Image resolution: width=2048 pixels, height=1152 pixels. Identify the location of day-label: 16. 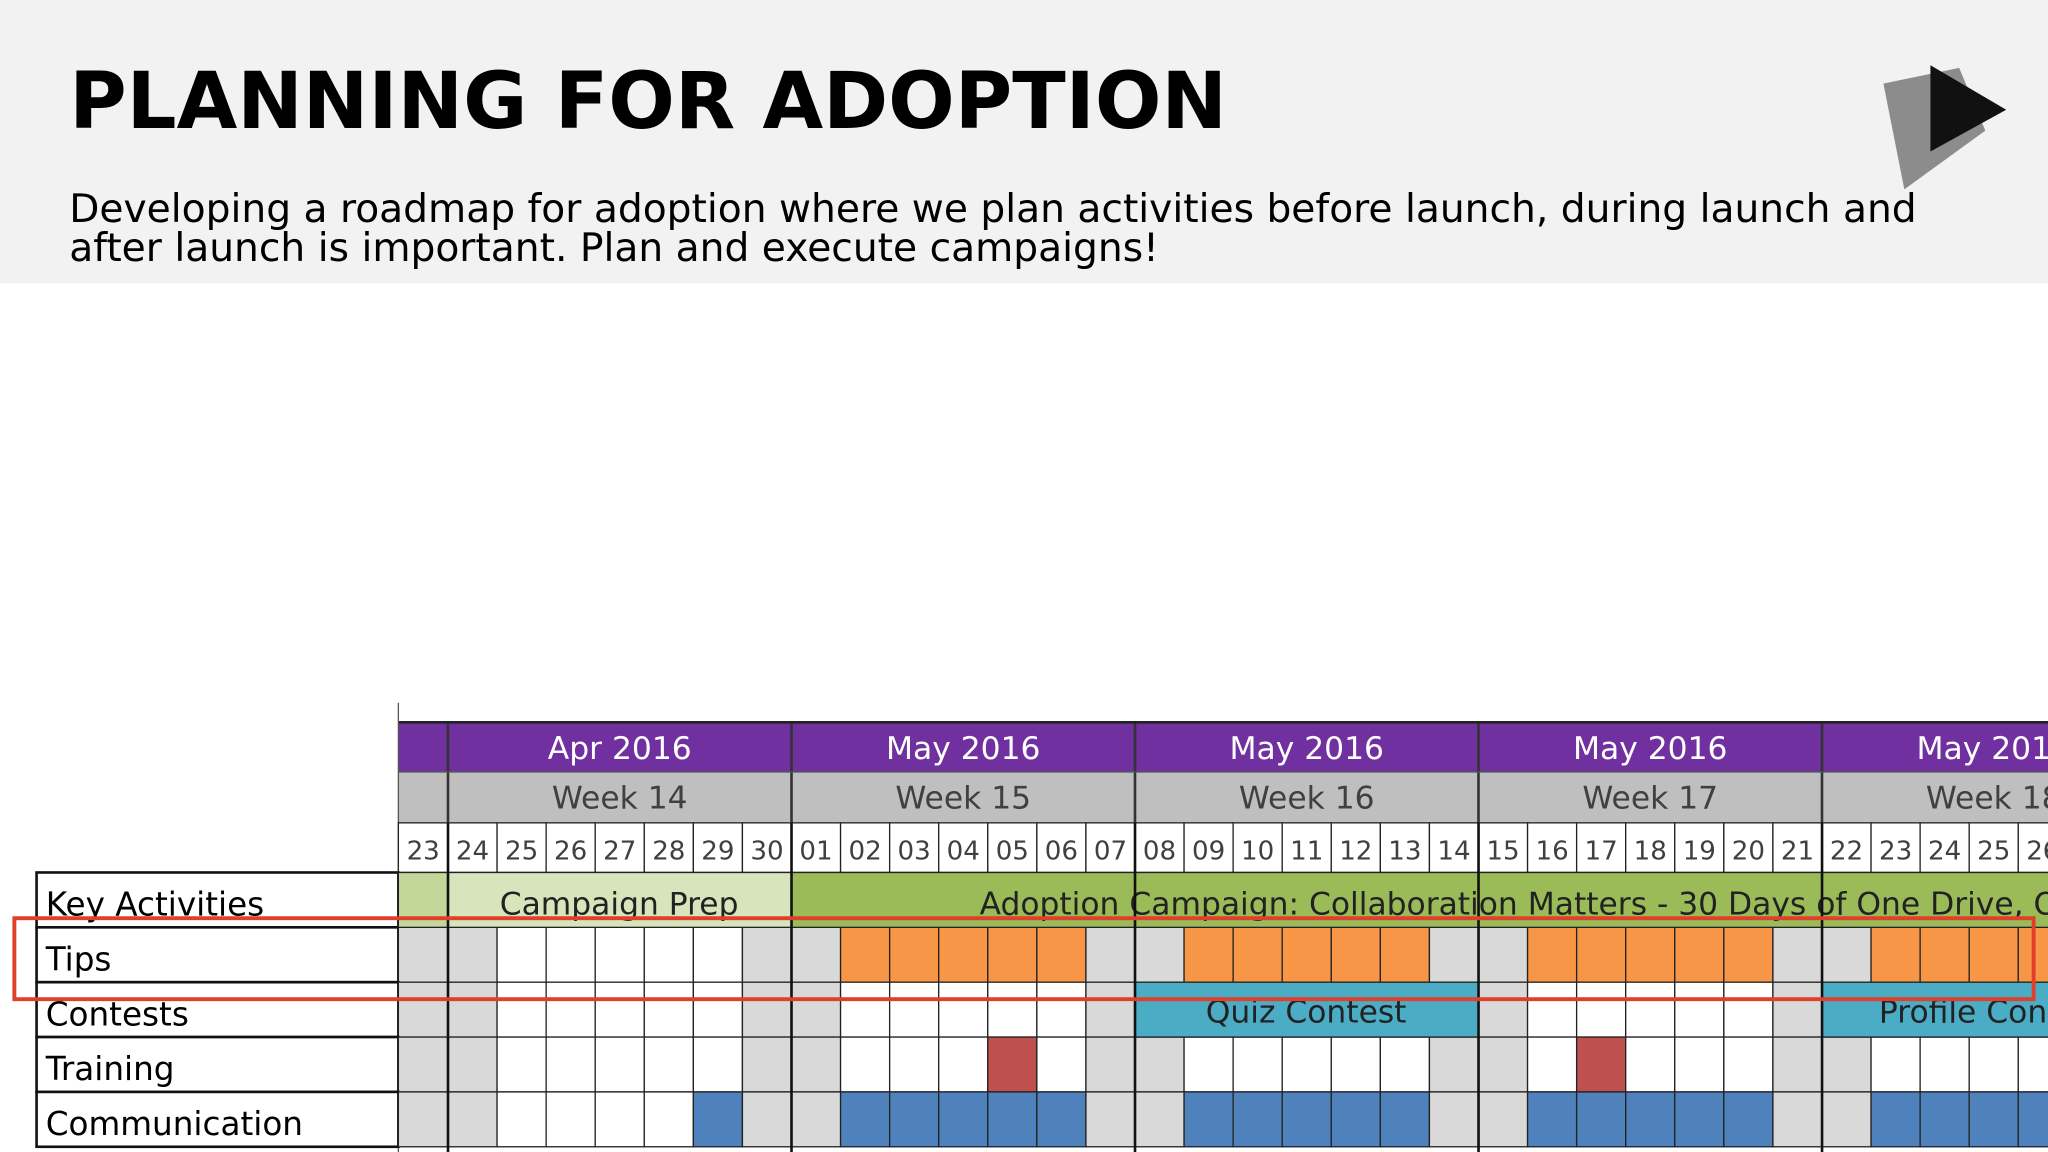
(1551, 851).